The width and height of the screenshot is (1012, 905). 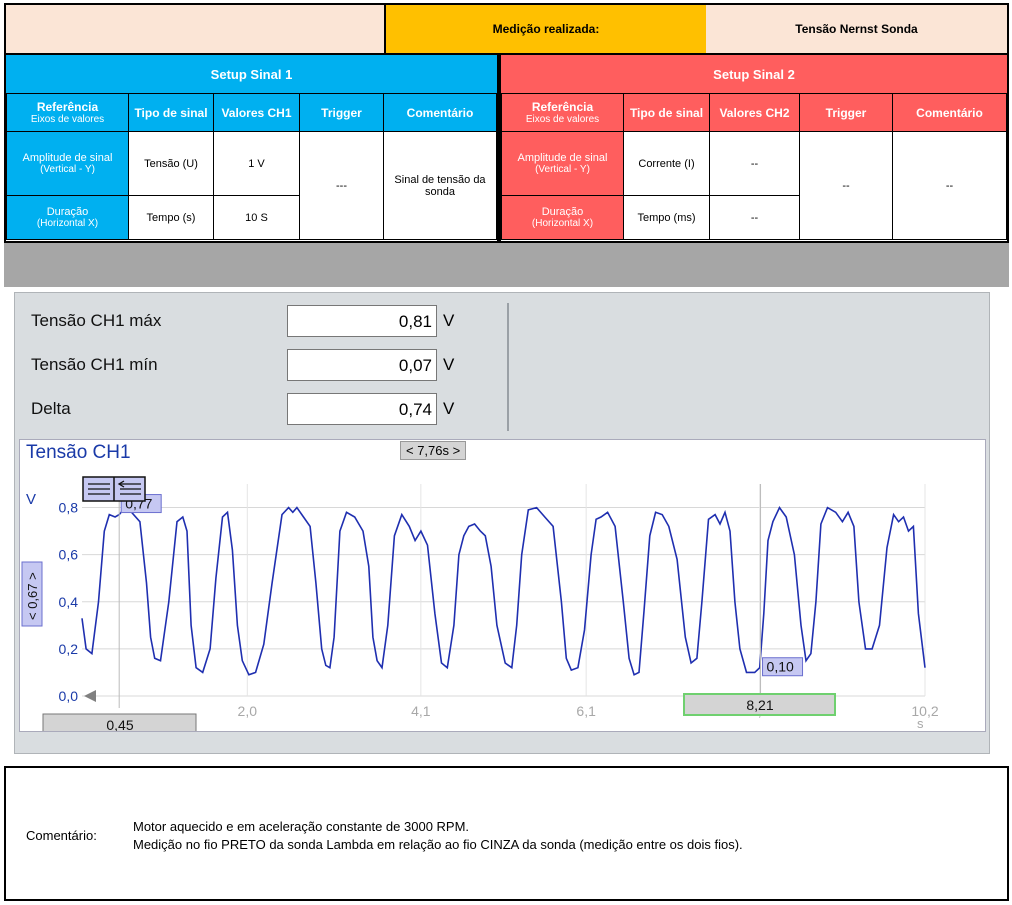 I want to click on setup2-duracao-tipo: Tempo (ms), so click(x=666, y=217).